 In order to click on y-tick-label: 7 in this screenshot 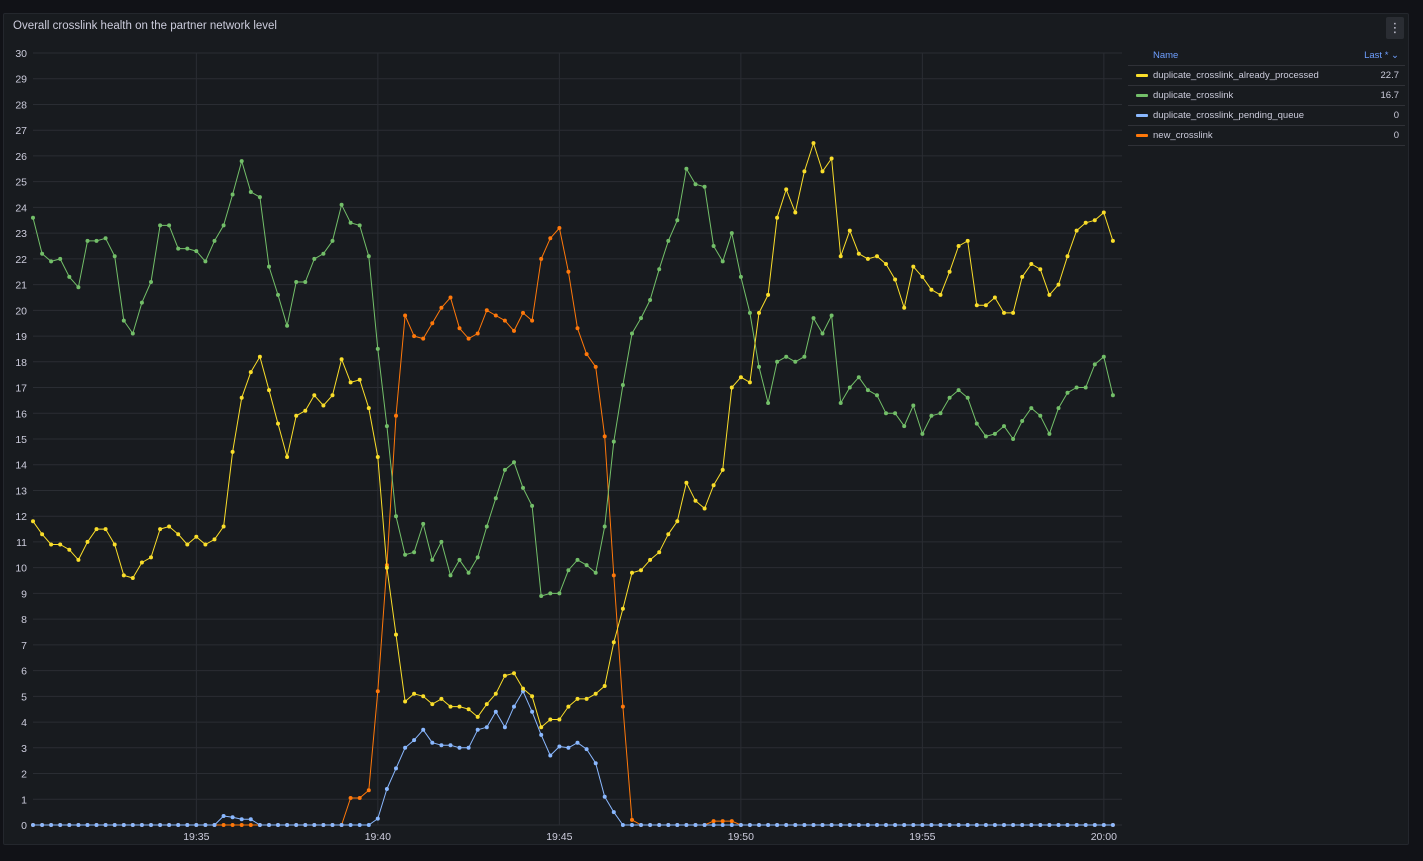, I will do `click(24, 646)`.